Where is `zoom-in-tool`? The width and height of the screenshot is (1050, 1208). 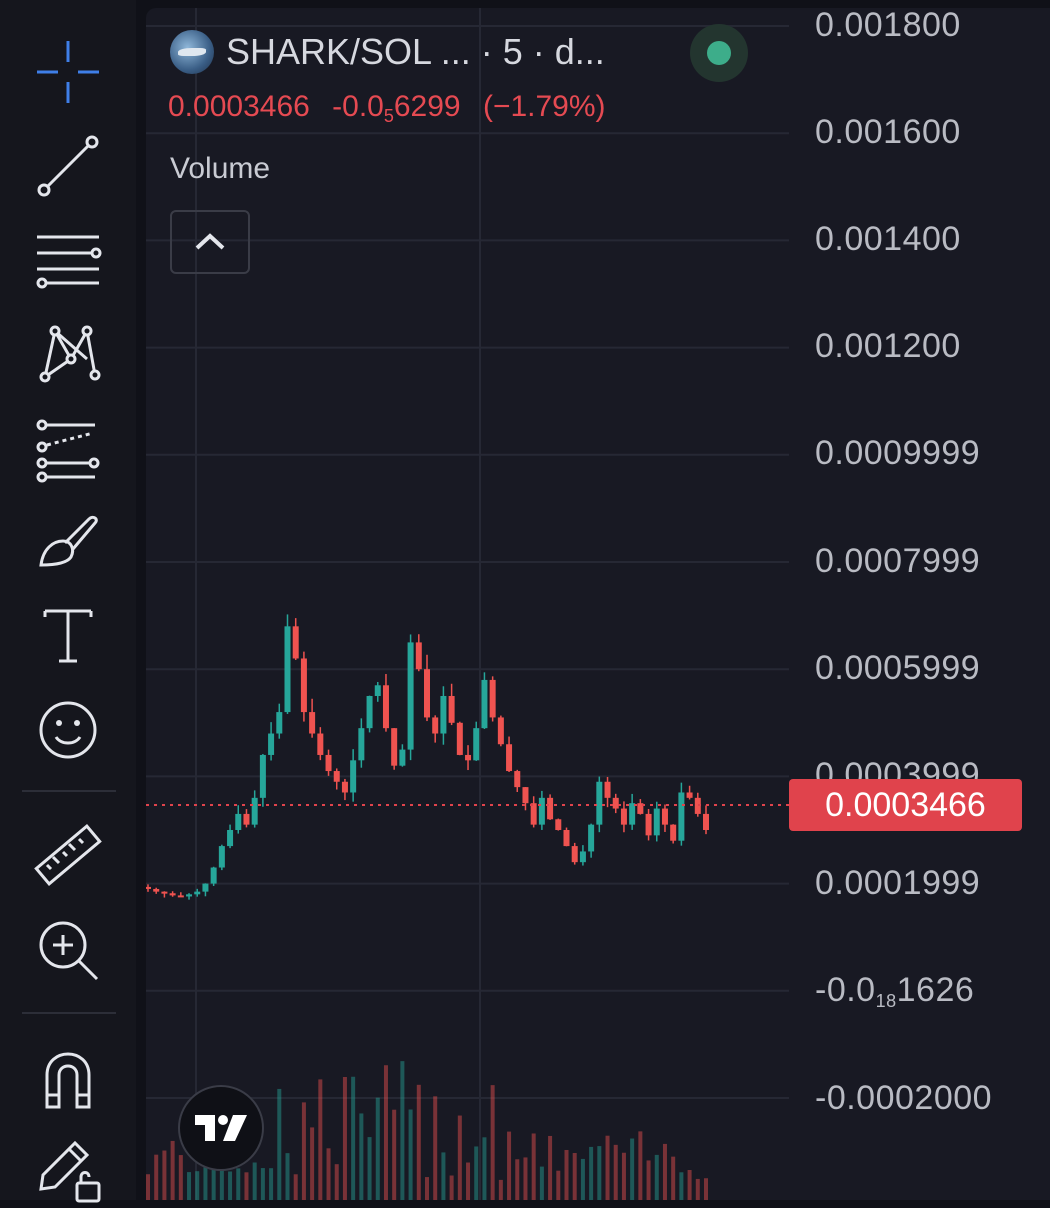
zoom-in-tool is located at coordinates (68, 950).